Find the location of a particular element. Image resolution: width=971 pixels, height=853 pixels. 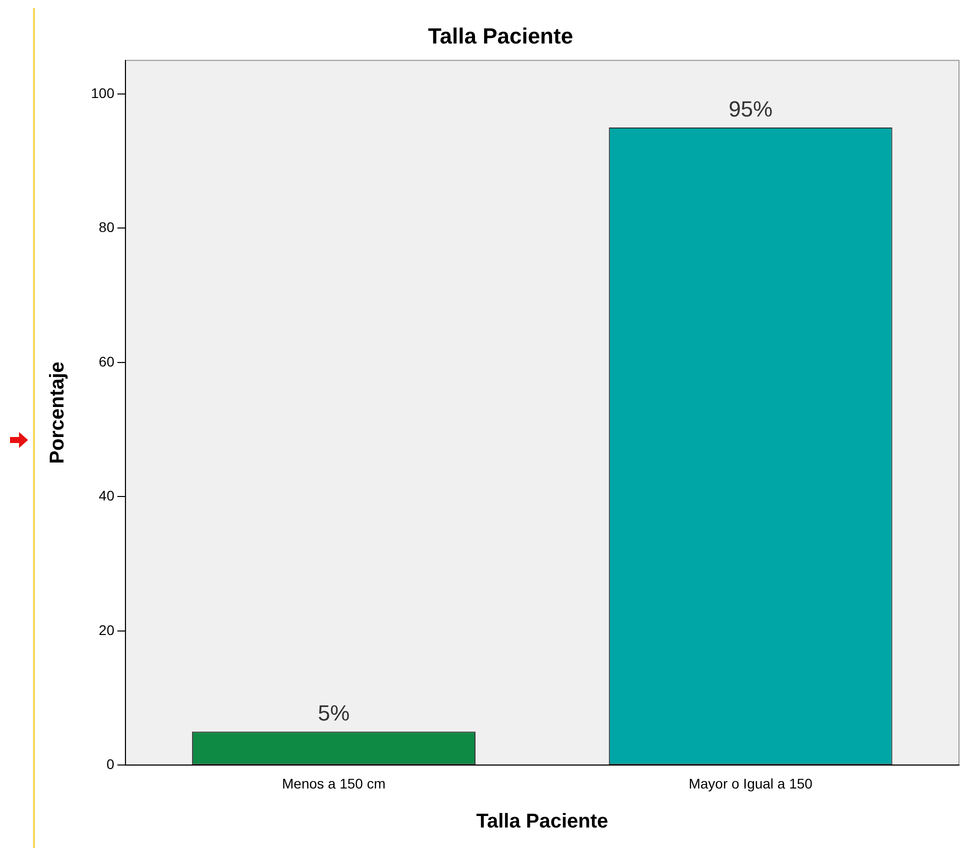

chart-title: Talla Paciente is located at coordinates (501, 35).